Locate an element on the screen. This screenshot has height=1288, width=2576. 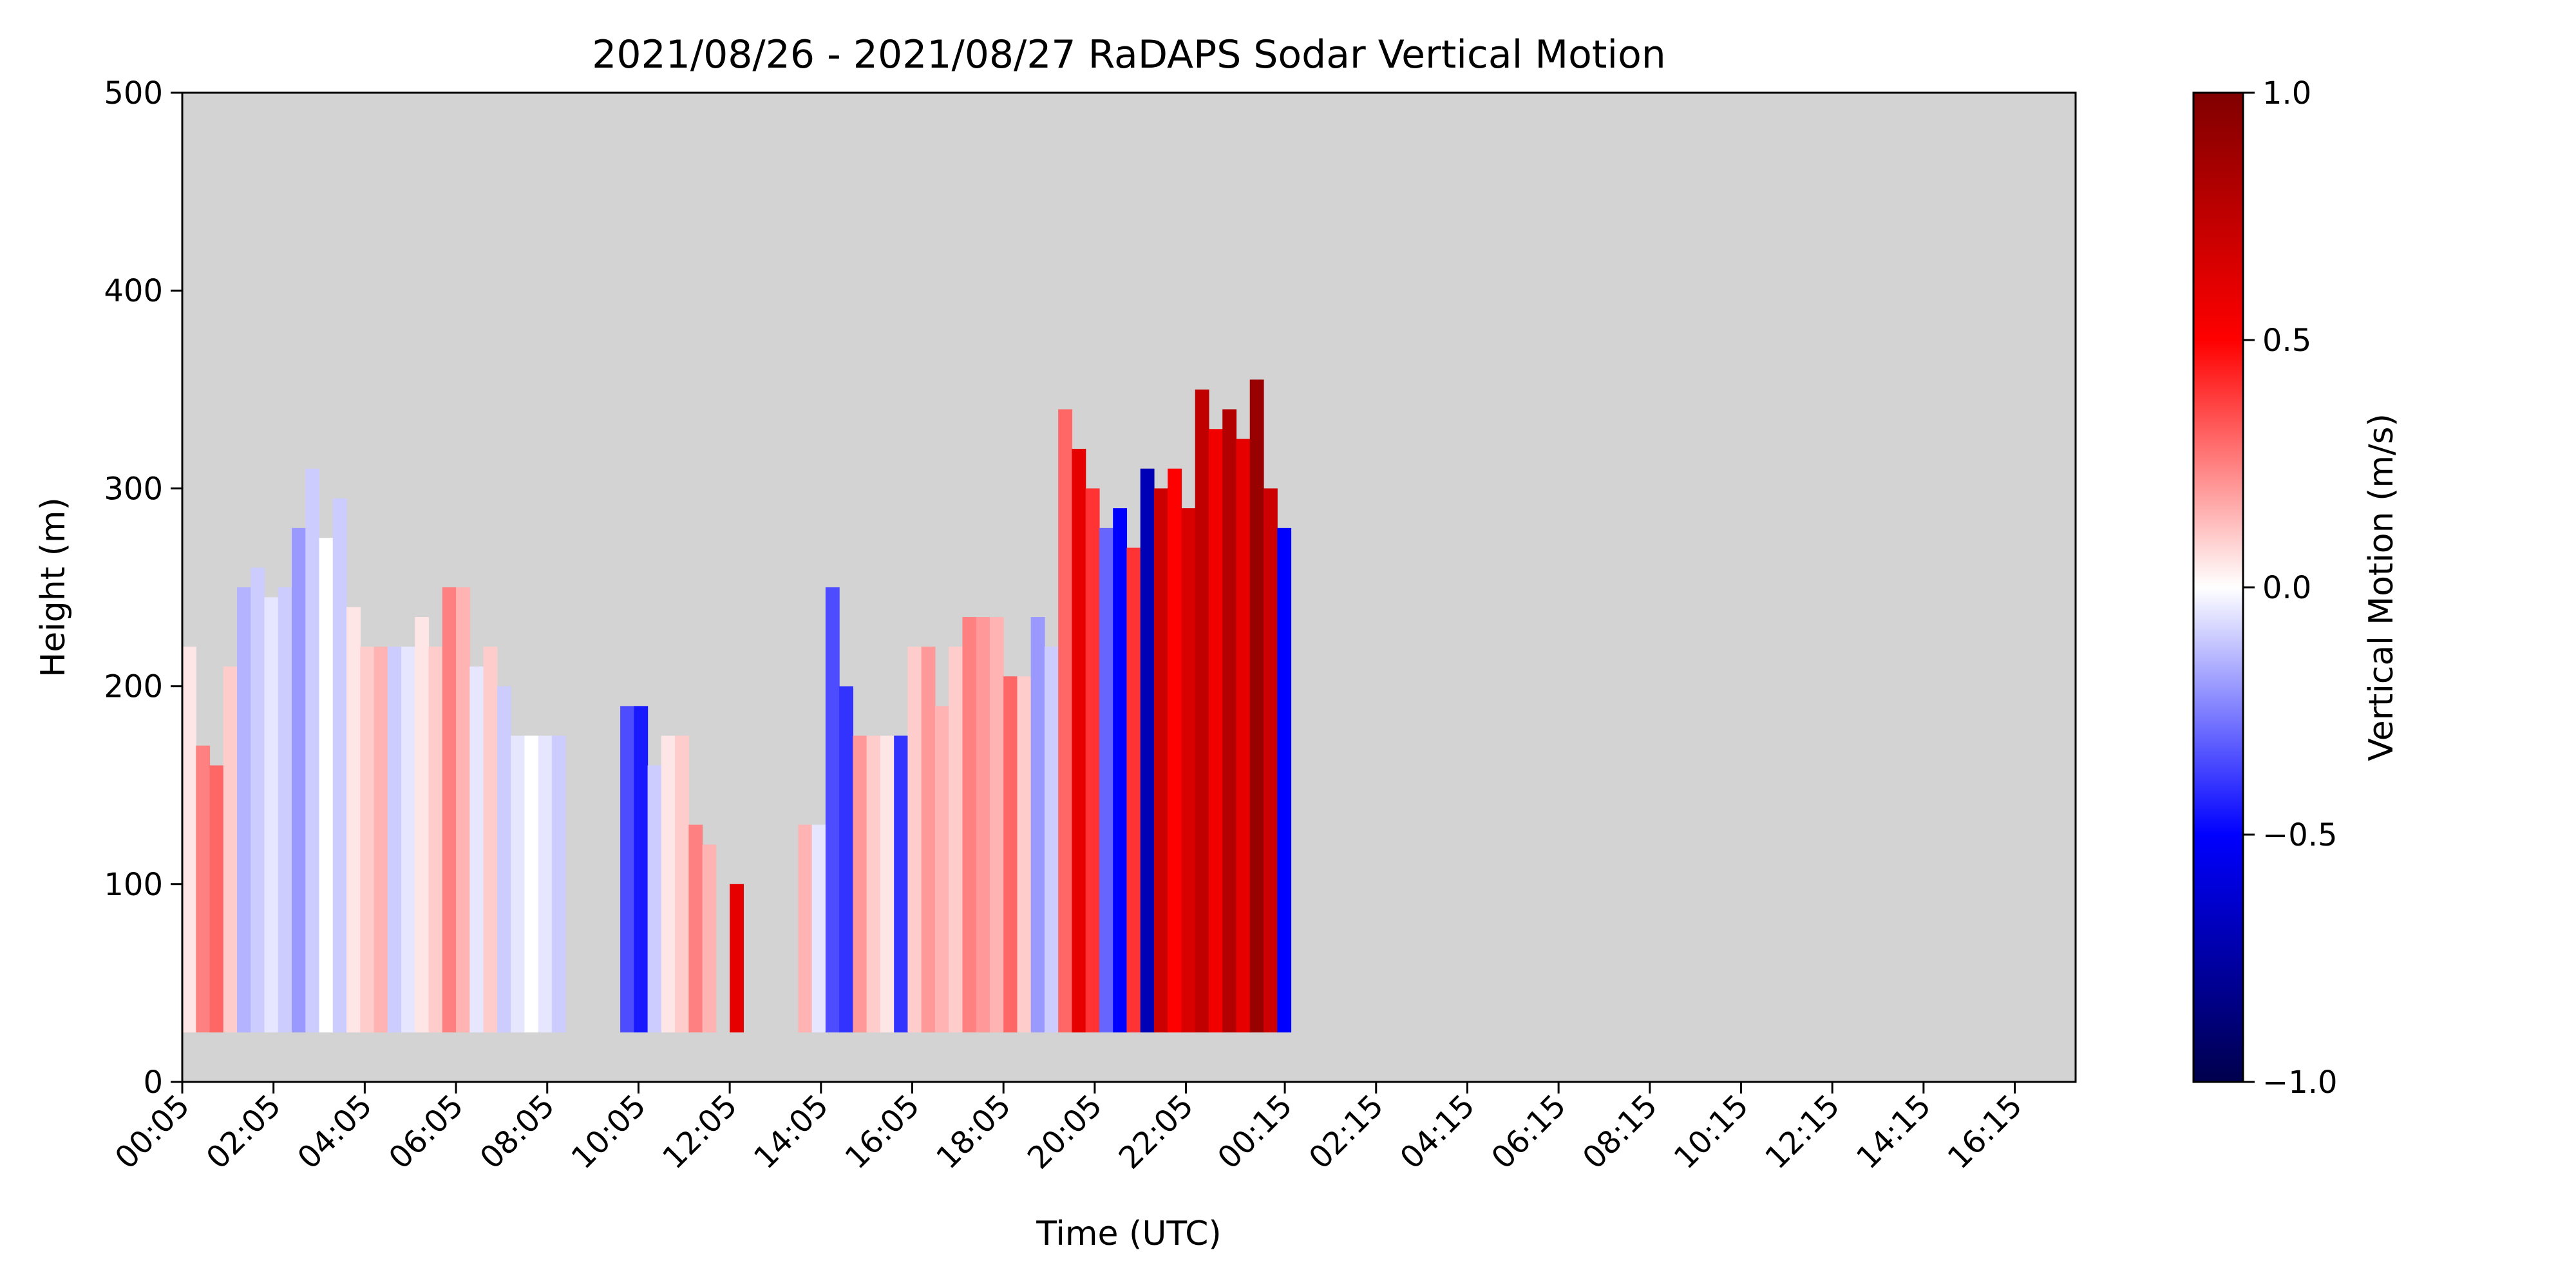
x-tick-label: 08:05 is located at coordinates (517, 1132).